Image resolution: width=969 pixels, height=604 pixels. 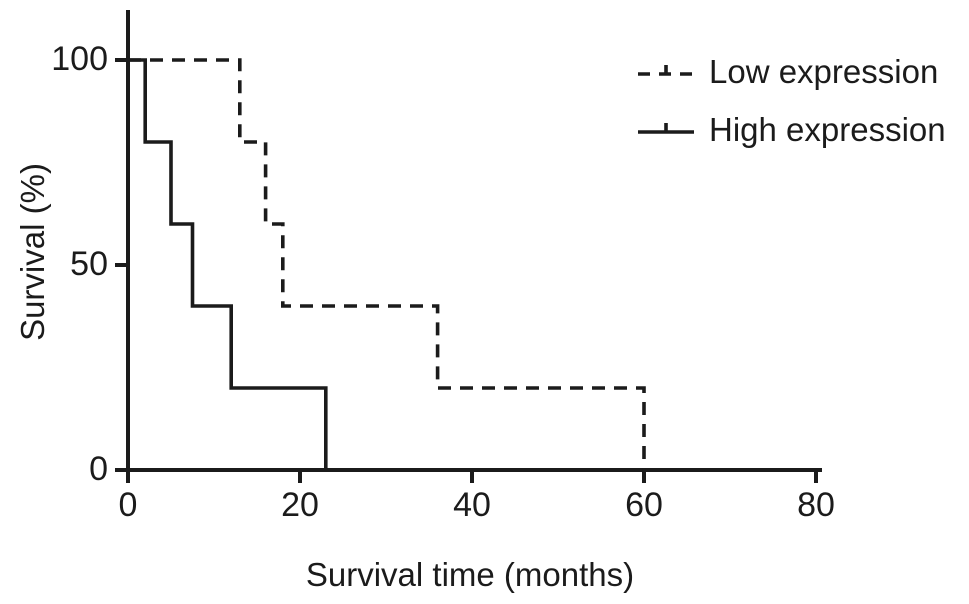 I want to click on legend: Low expression High expression, so click(x=791, y=101).